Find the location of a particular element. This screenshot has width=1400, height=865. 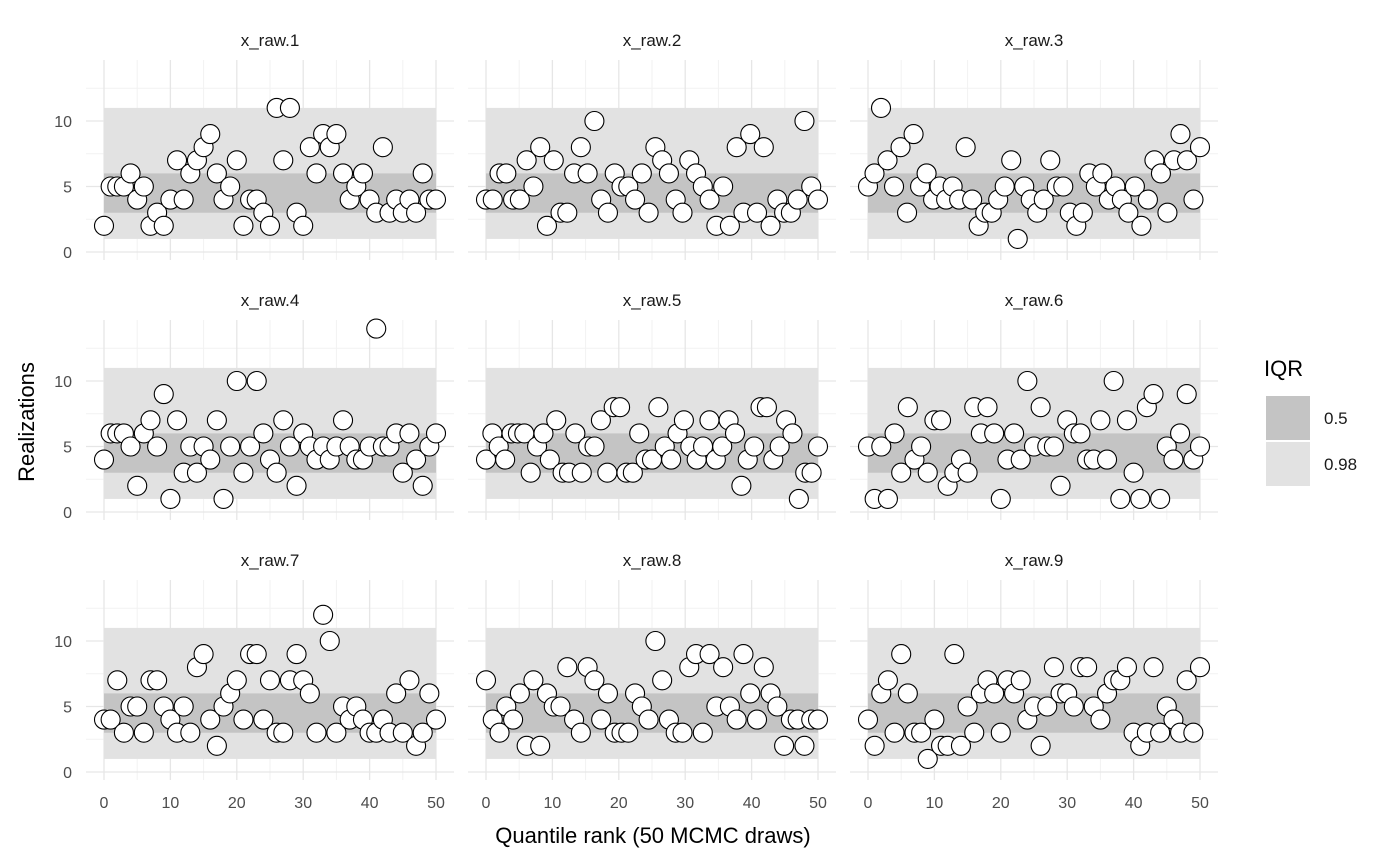

x-tick-label: 20 is located at coordinates (1001, 803).